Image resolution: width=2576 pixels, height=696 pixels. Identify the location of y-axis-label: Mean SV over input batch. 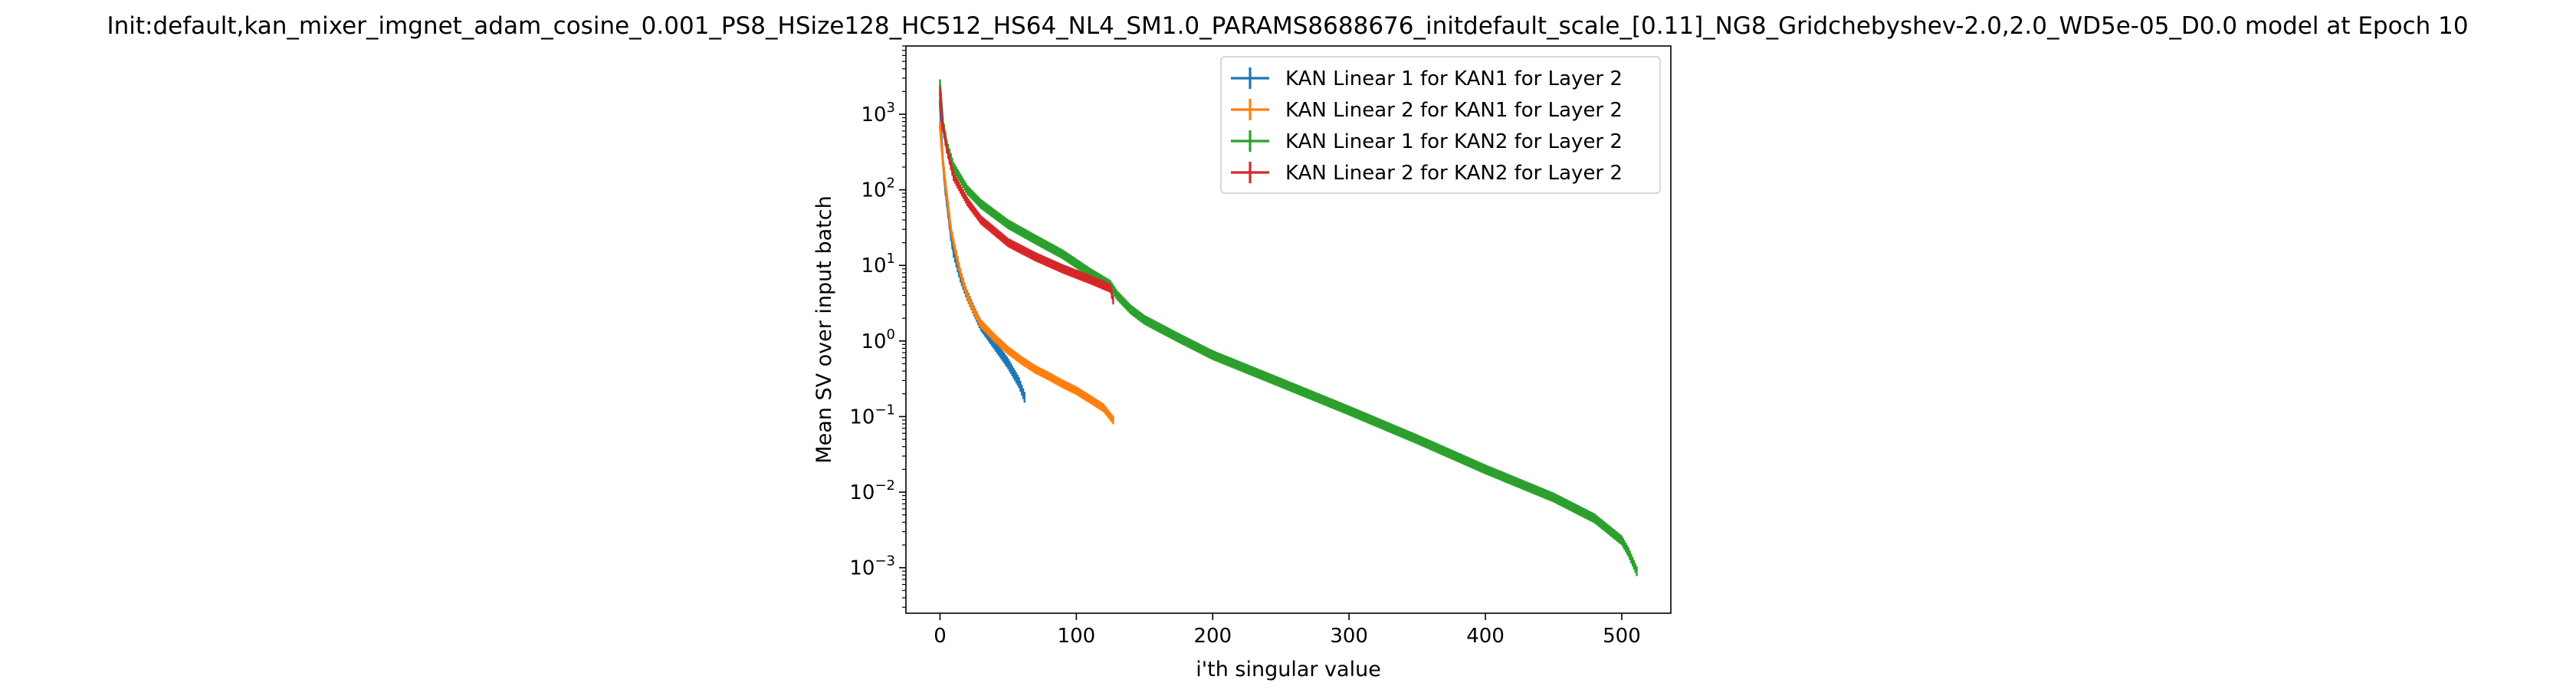
(824, 329).